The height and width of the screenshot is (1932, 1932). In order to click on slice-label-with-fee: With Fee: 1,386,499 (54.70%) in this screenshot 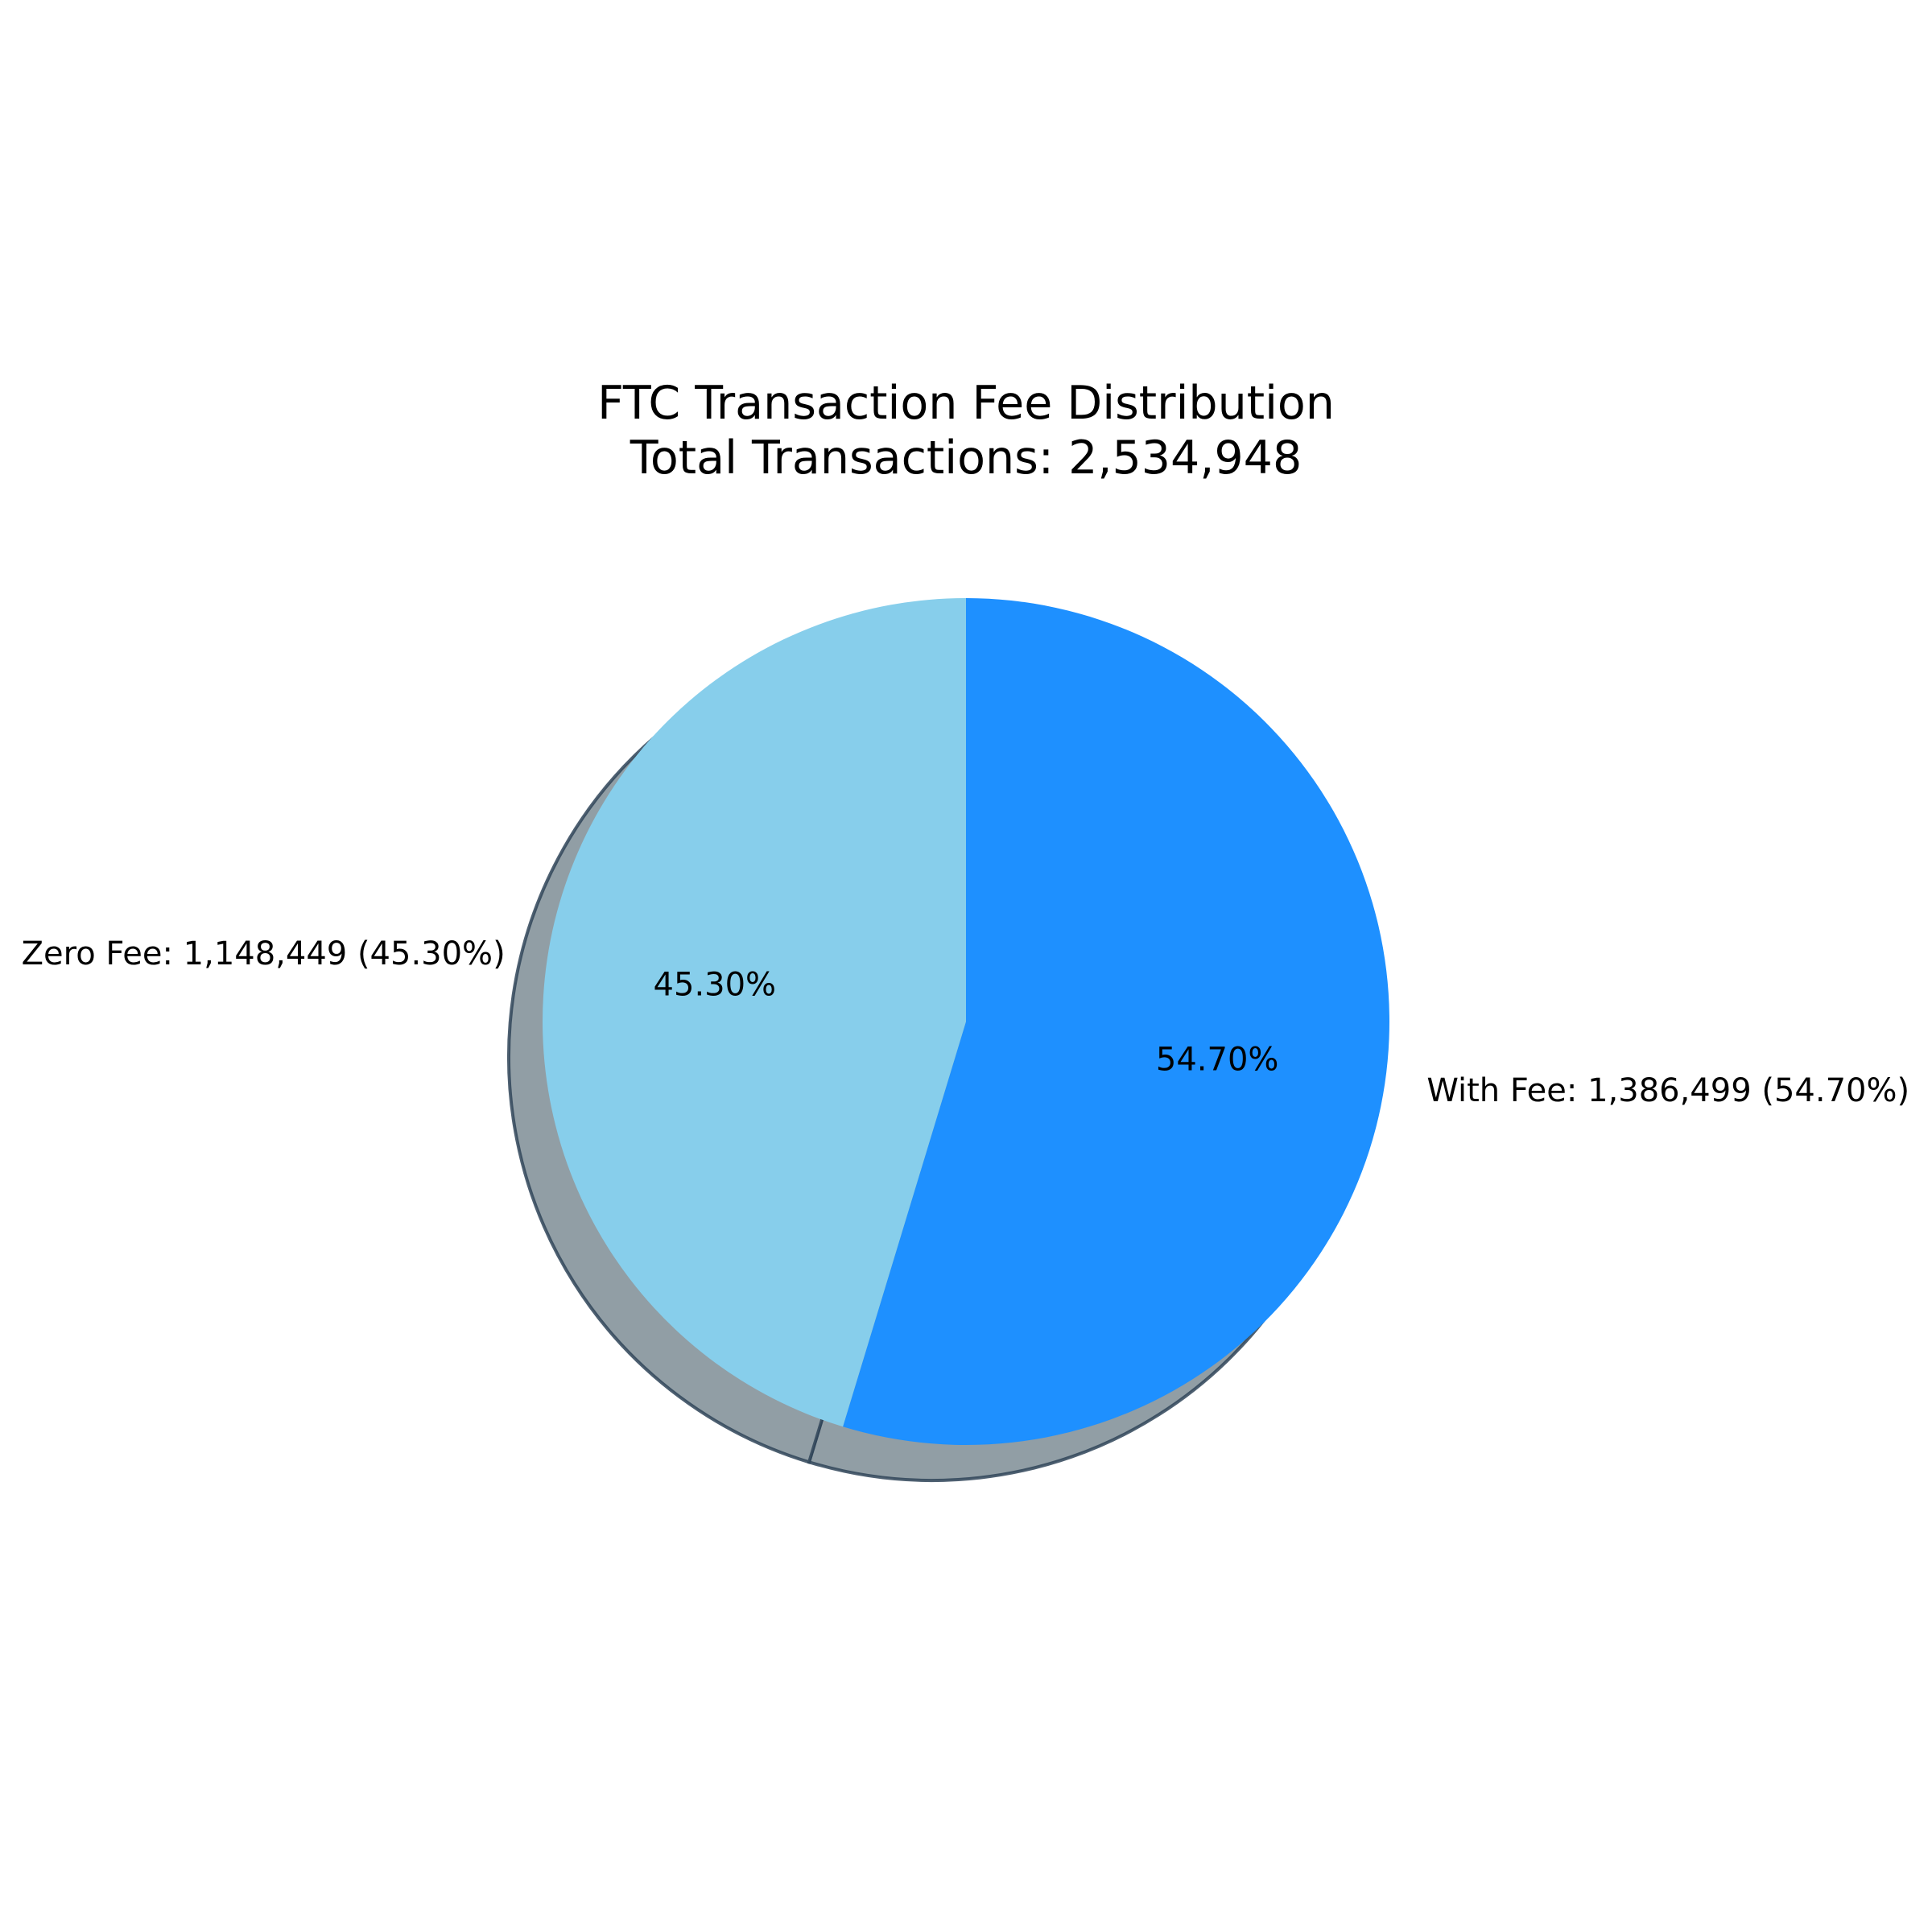, I will do `click(1667, 1090)`.